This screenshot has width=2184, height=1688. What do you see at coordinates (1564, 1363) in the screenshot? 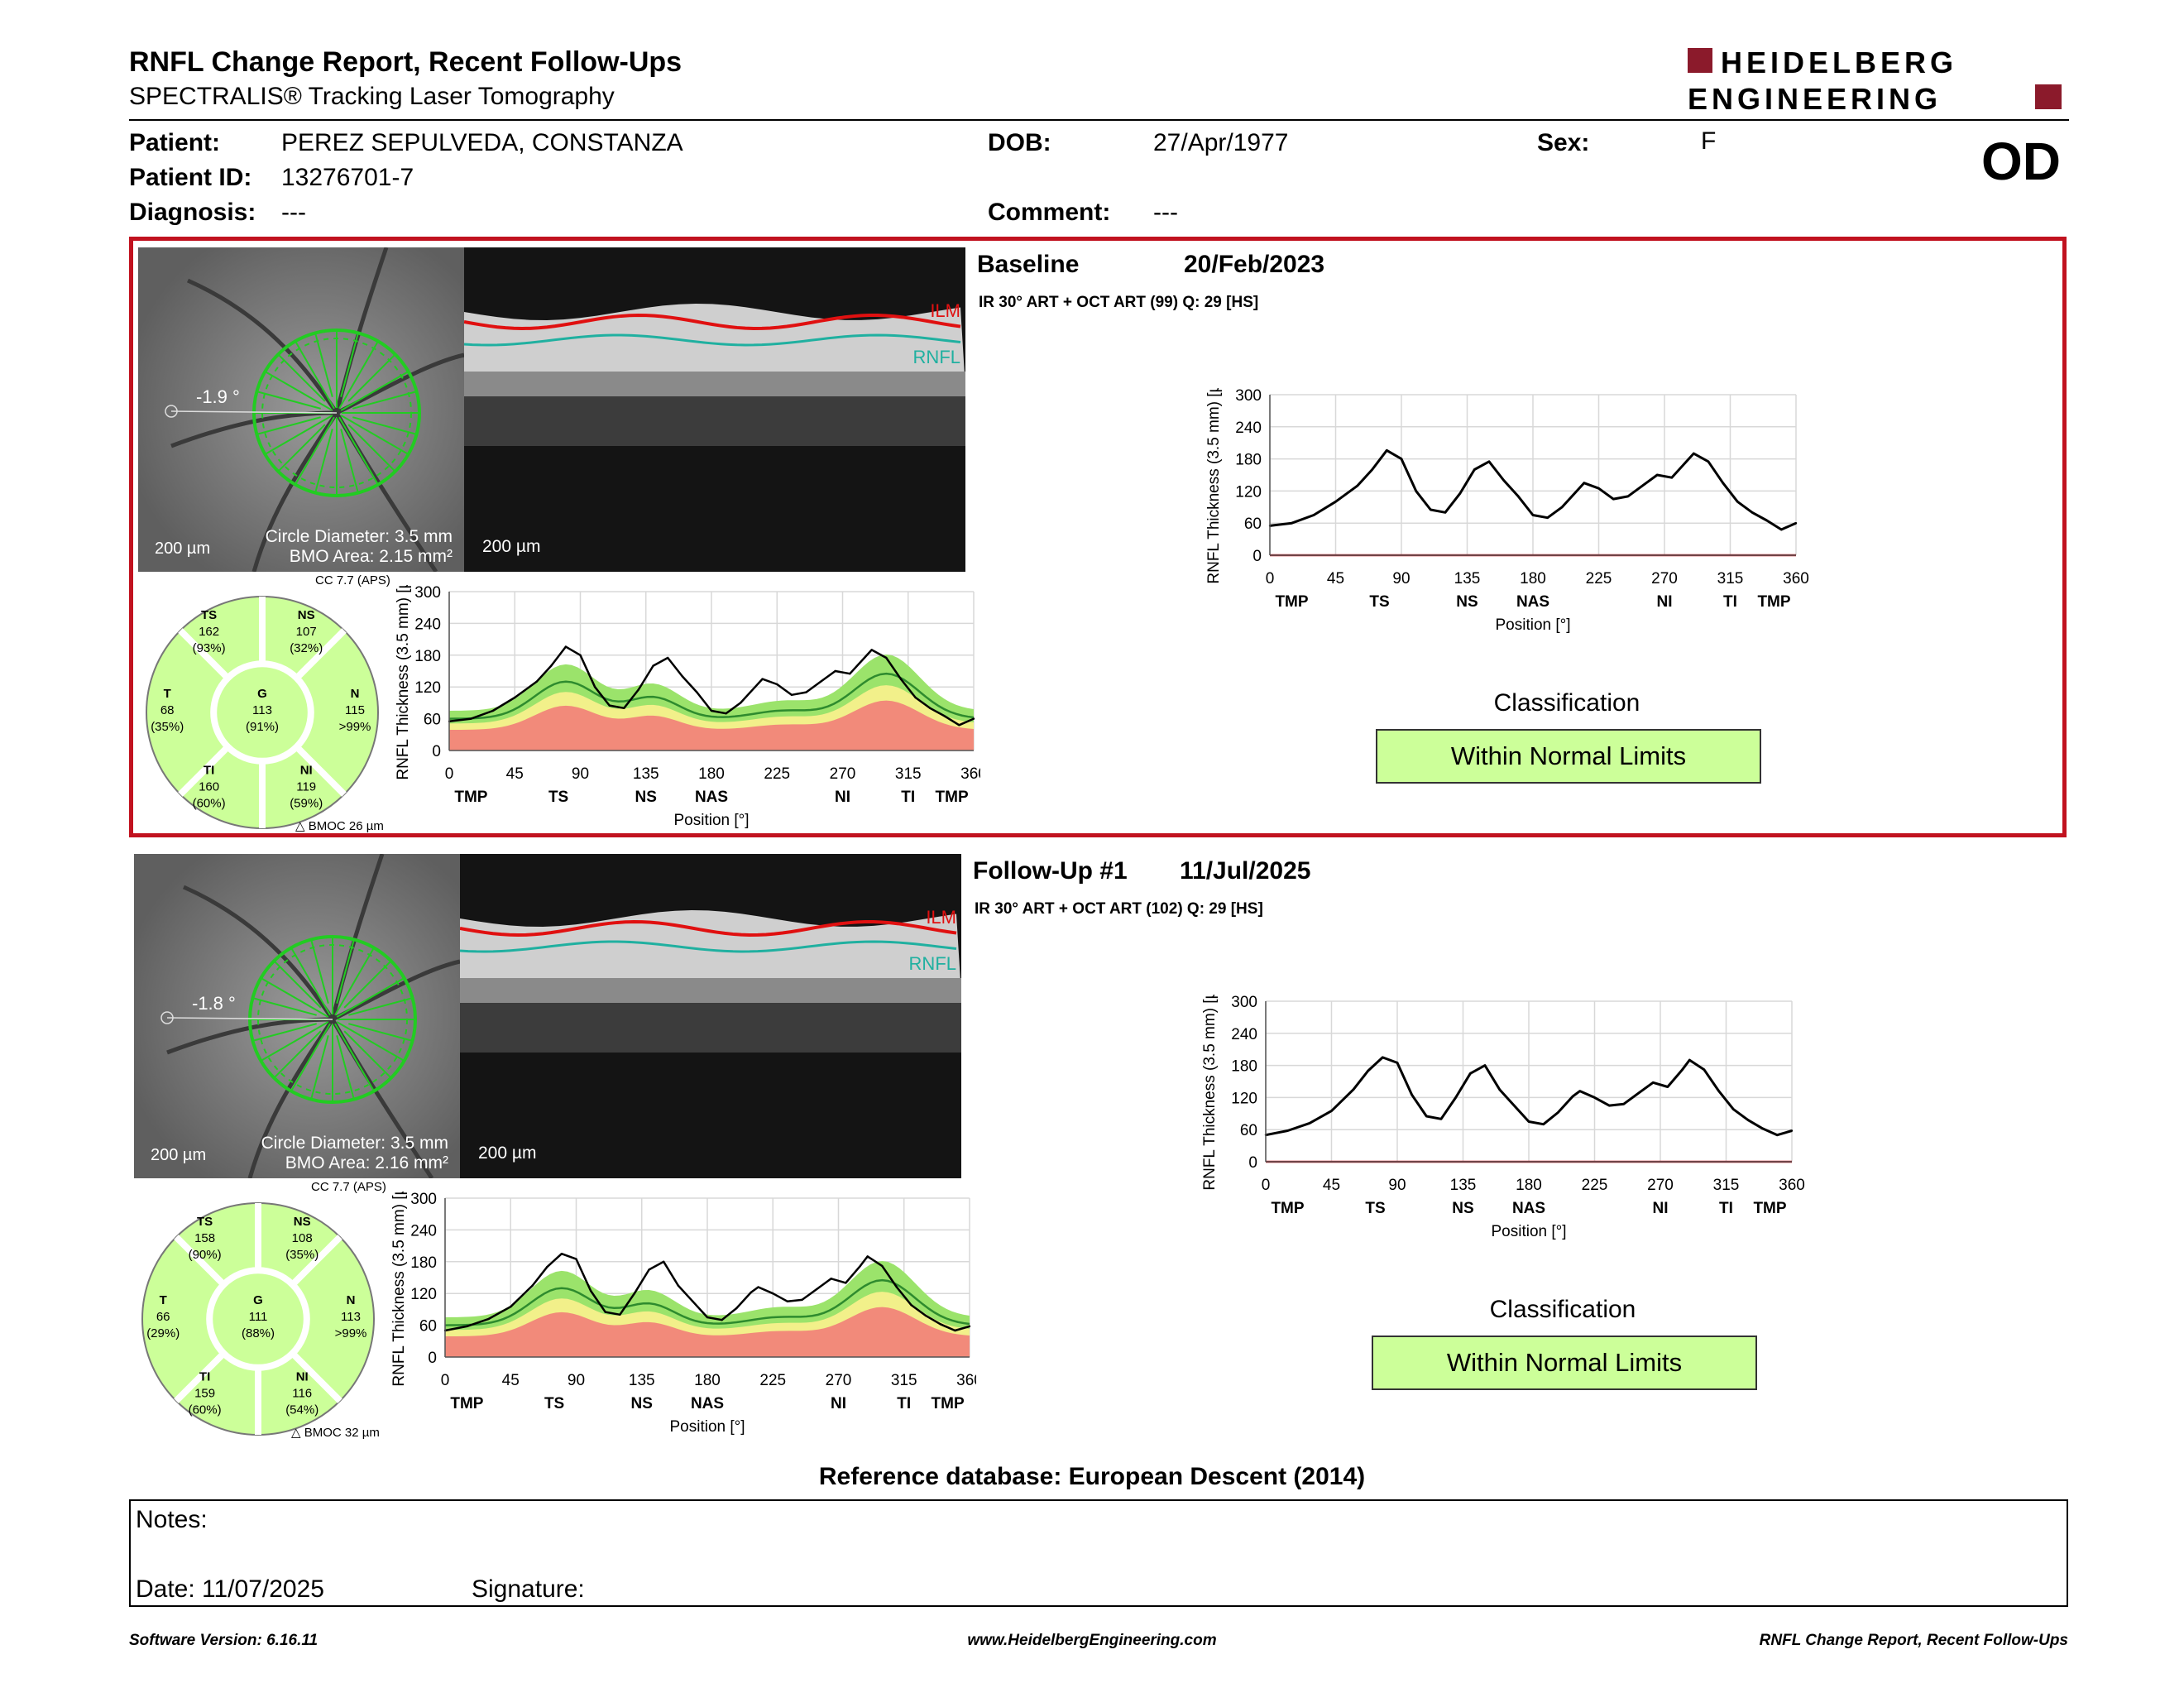
I see `classification-result: Within Normal Limits` at bounding box center [1564, 1363].